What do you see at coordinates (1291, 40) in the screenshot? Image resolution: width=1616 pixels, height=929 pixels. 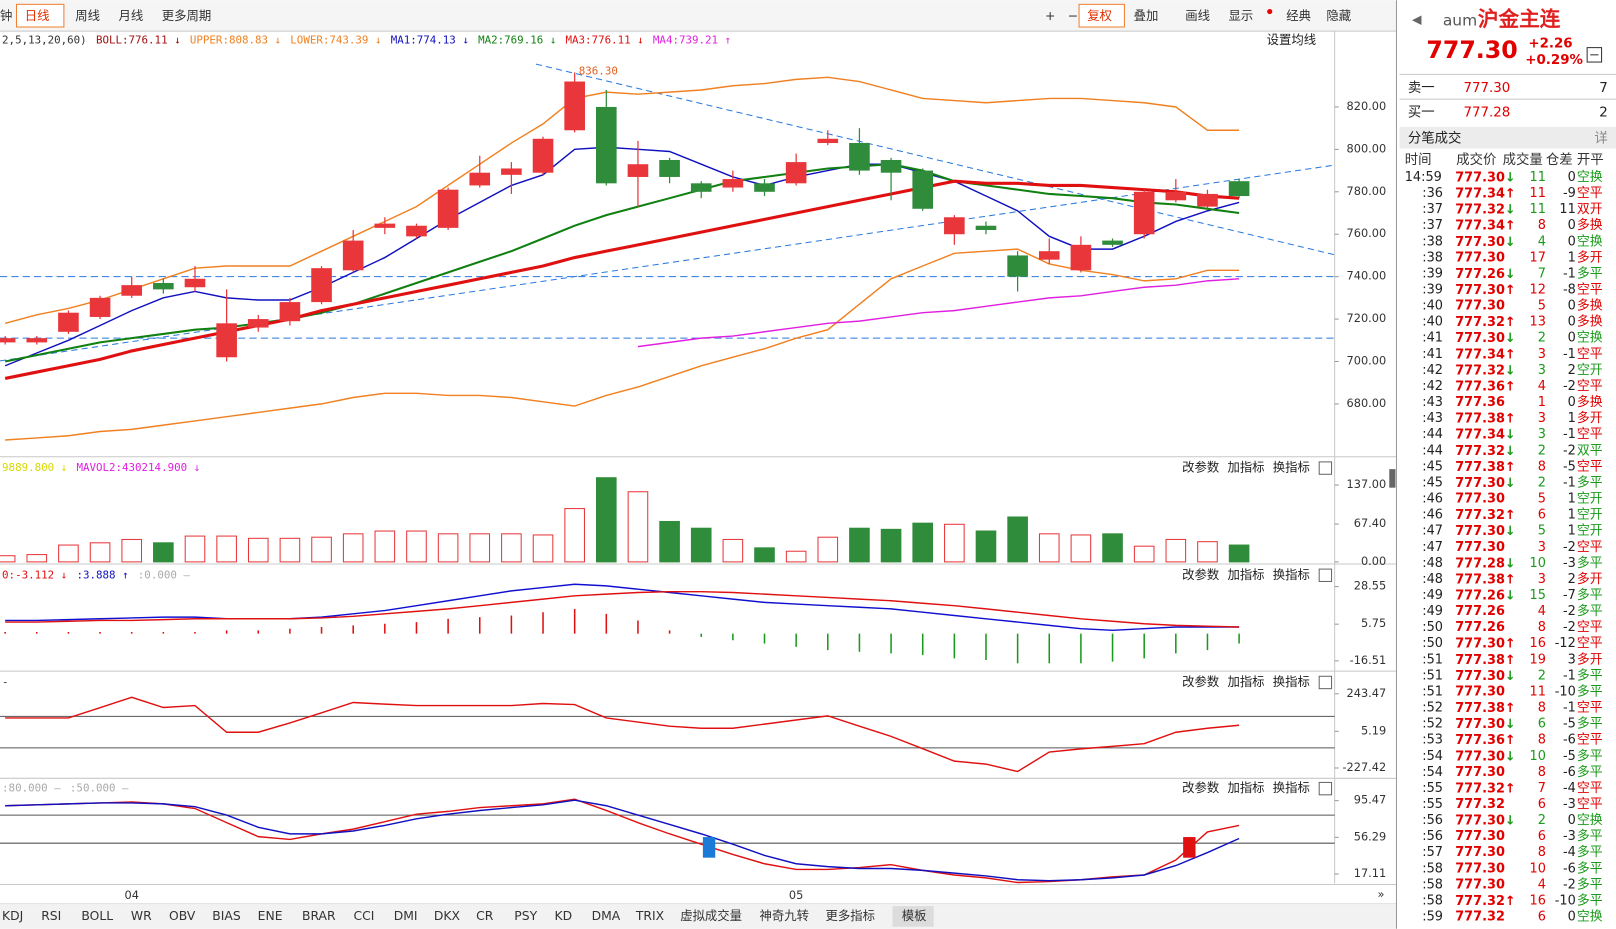 I see `ma-setting: 设置均线` at bounding box center [1291, 40].